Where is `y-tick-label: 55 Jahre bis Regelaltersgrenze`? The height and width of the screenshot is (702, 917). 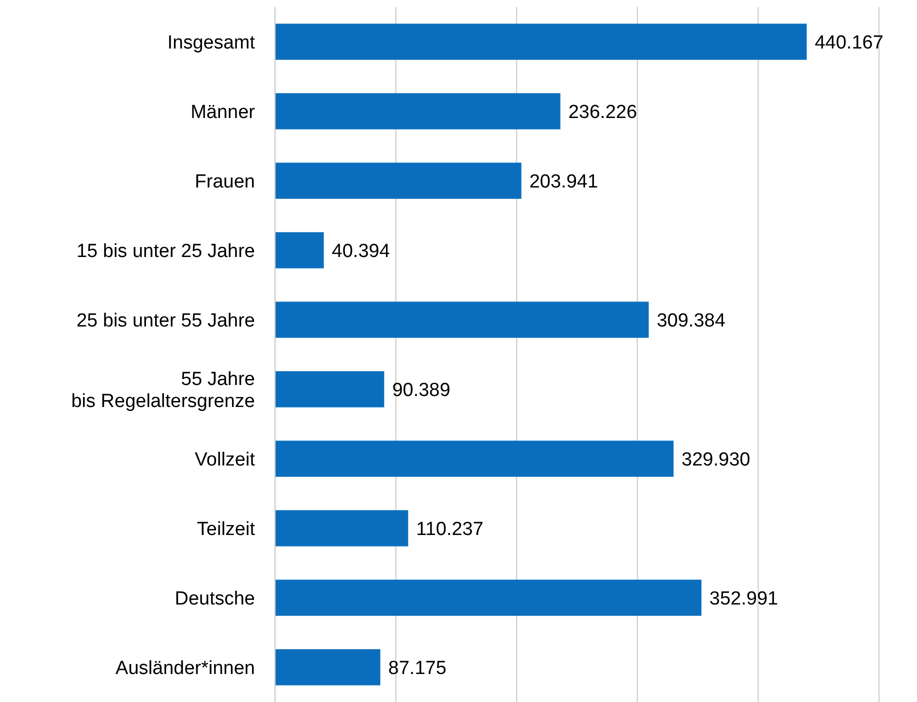 y-tick-label: 55 Jahre bis Regelaltersgrenze is located at coordinates (163, 390).